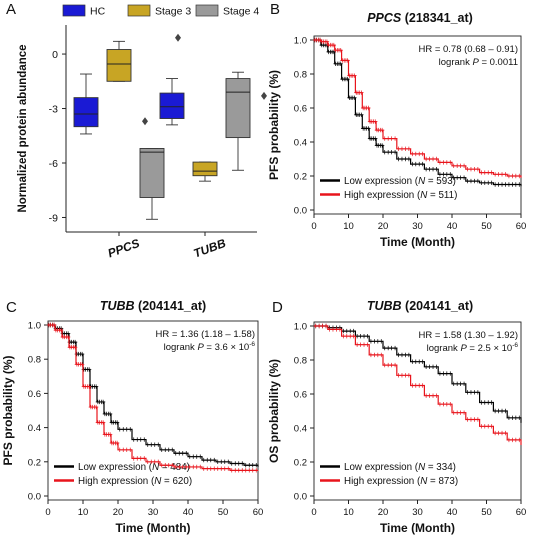 The height and width of the screenshot is (550, 538). I want to click on y-tick-label: 0, so click(55, 55).